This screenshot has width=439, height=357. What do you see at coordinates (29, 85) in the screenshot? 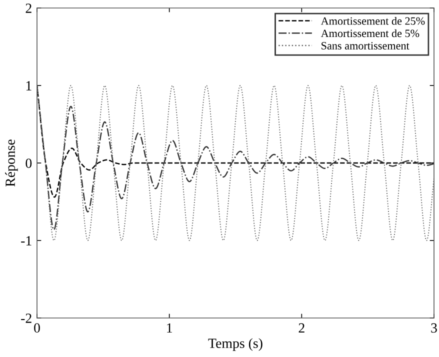
I see `y-tick-label: 1` at bounding box center [29, 85].